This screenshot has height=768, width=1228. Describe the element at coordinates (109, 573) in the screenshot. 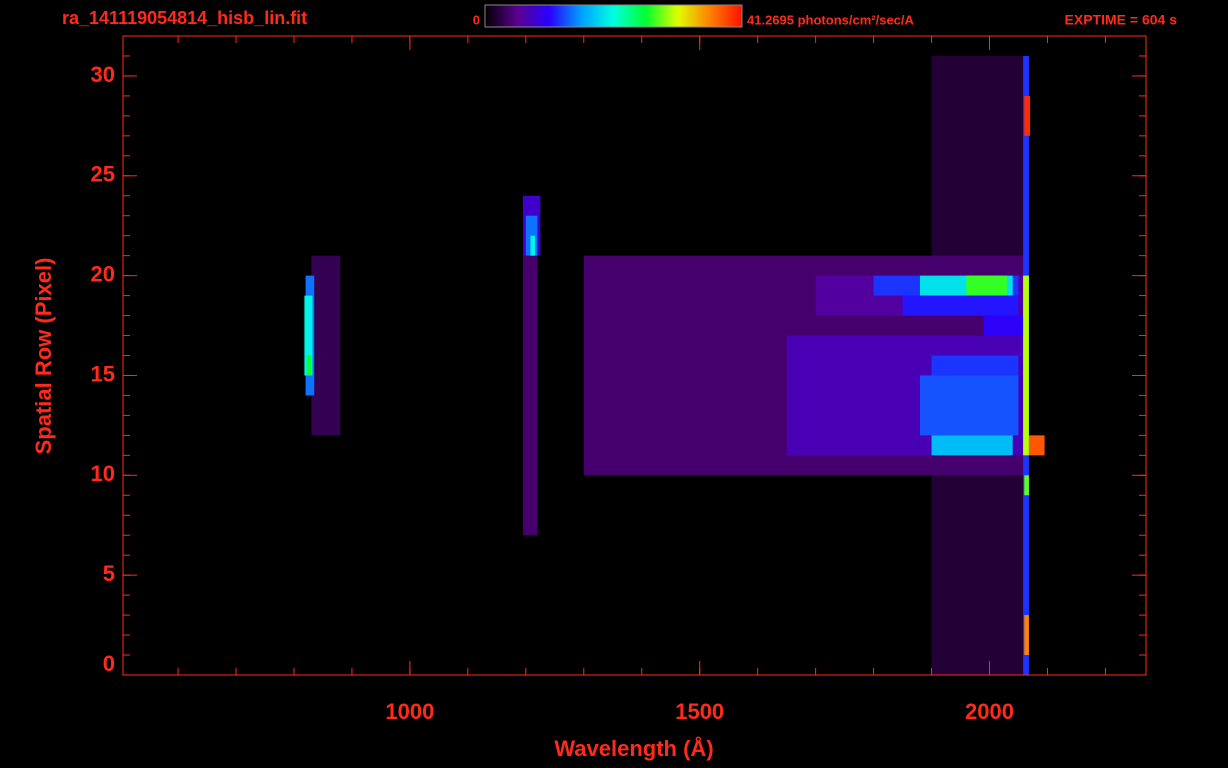

I see `y-tick-label: 5` at that location.